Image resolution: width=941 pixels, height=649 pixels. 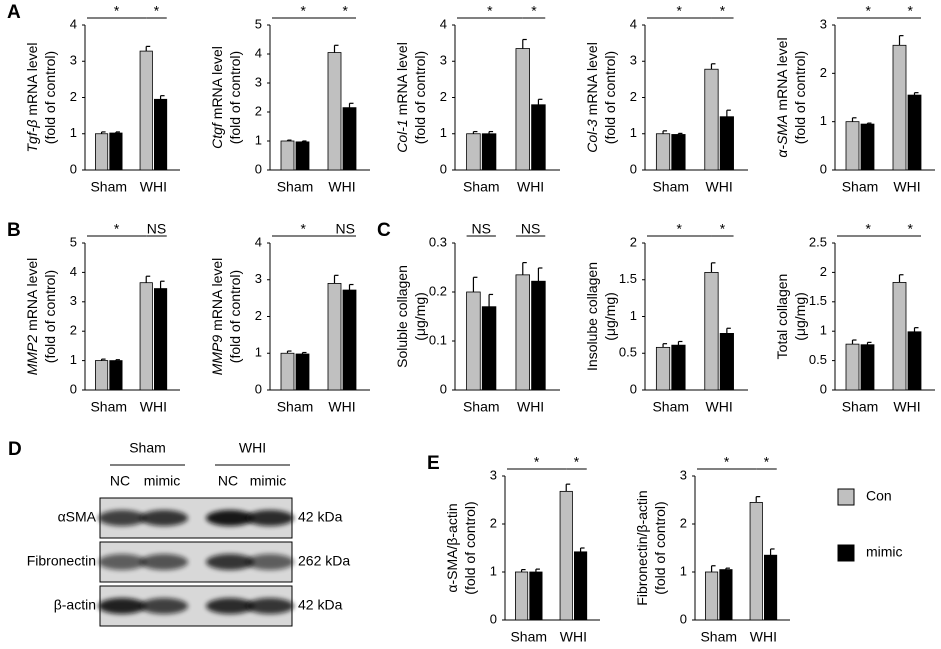 What do you see at coordinates (217, 135) in the screenshot?
I see `gene-name: Ctgf` at bounding box center [217, 135].